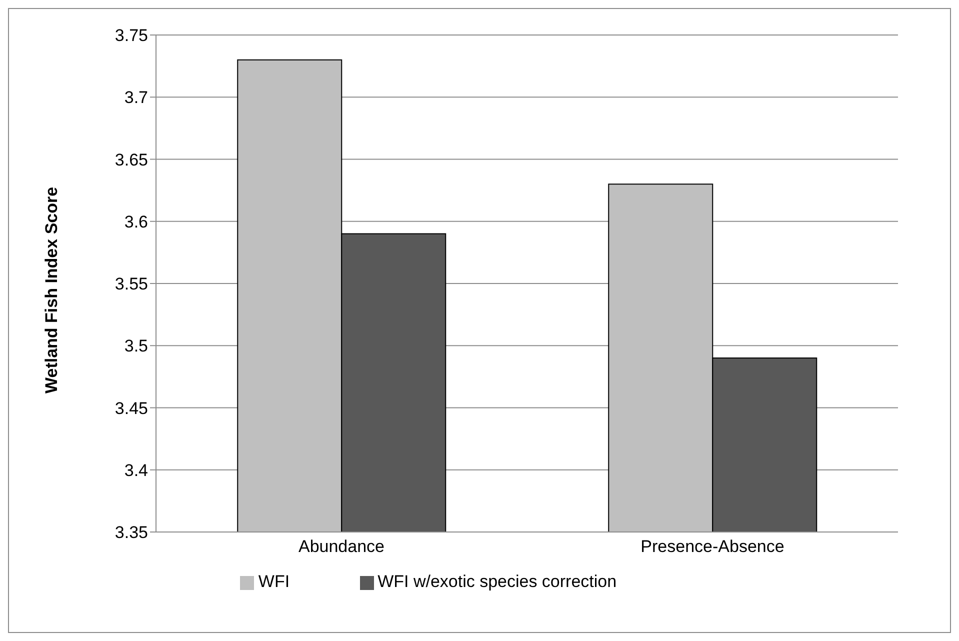 Image resolution: width=959 pixels, height=641 pixels. What do you see at coordinates (712, 546) in the screenshot?
I see `x-tick-label: Presence-Absence` at bounding box center [712, 546].